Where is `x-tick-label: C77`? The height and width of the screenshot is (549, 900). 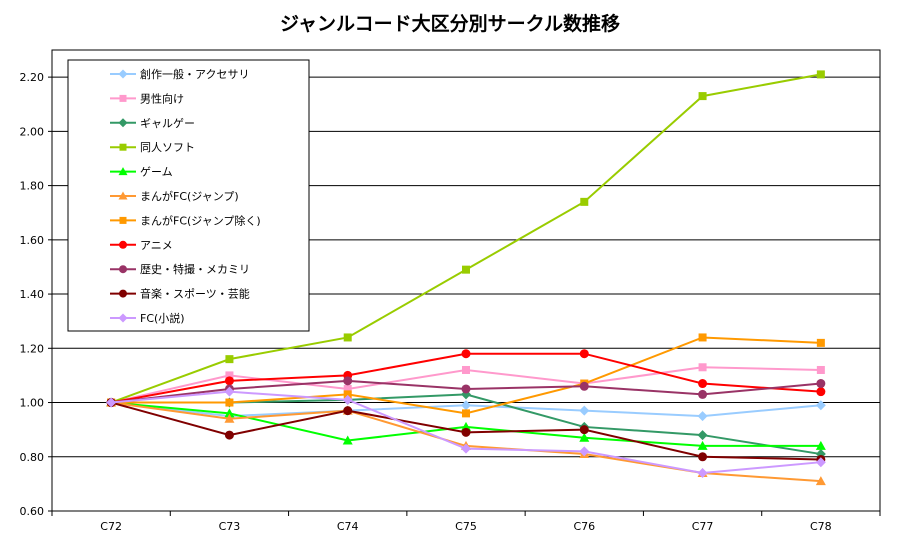
x-tick-label: C77 is located at coordinates (703, 526).